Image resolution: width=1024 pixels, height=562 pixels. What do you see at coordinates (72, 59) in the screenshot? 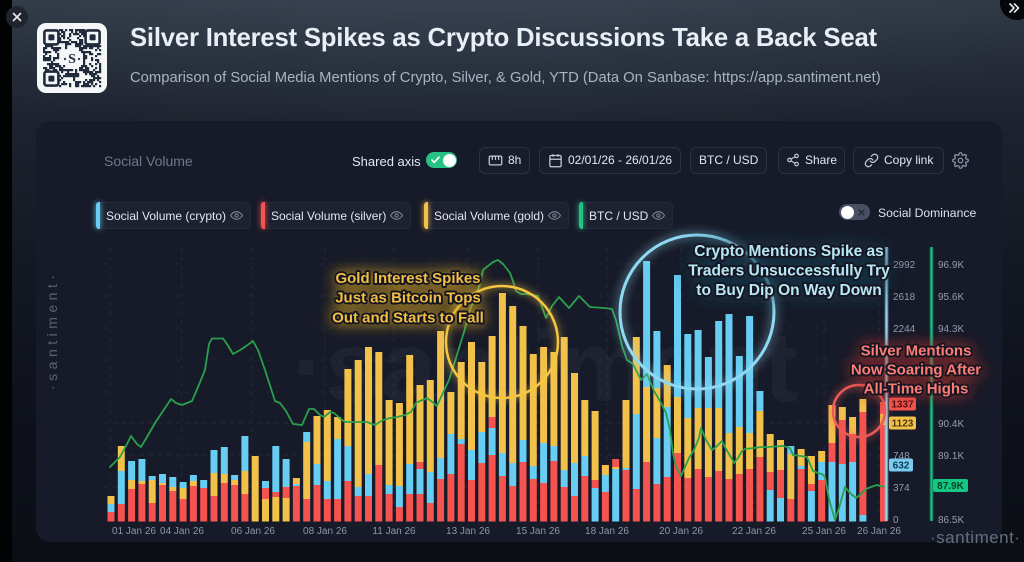
I see `svg-text: S` at bounding box center [72, 59].